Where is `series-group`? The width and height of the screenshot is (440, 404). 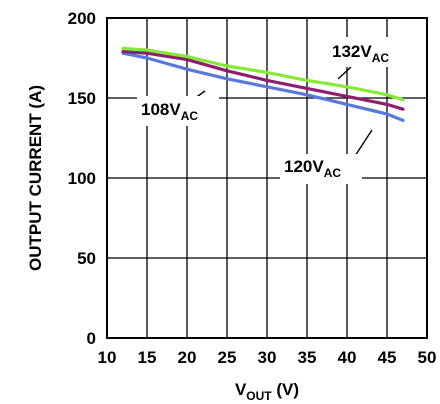 series-group is located at coordinates (263, 84).